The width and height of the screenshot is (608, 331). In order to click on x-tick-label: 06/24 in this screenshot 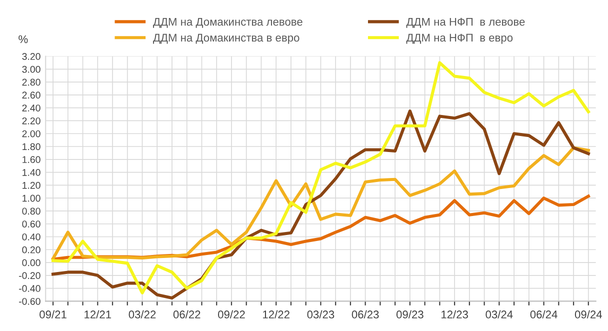, I will do `click(544, 314)`.